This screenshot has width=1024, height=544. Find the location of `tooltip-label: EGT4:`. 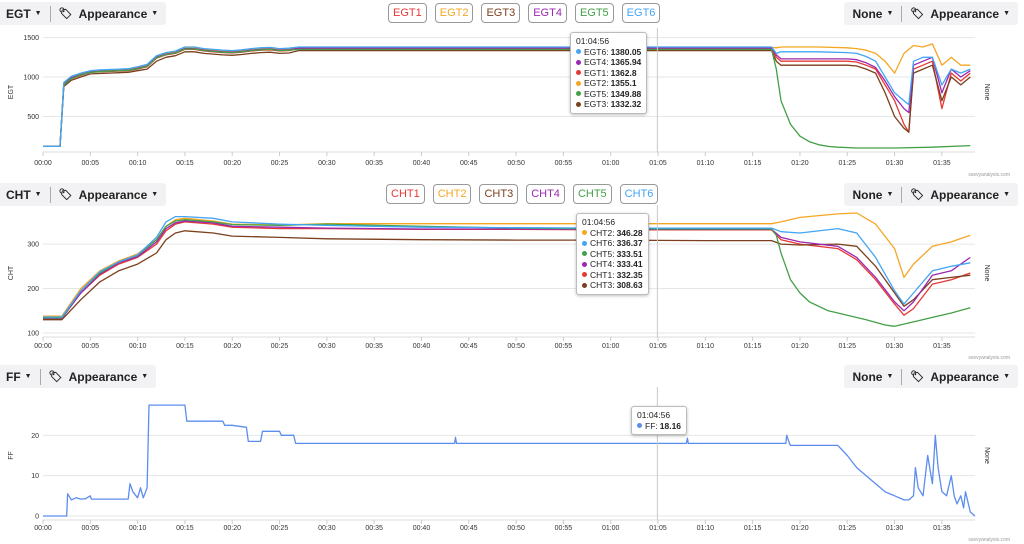

tooltip-label: EGT4: is located at coordinates (596, 62).